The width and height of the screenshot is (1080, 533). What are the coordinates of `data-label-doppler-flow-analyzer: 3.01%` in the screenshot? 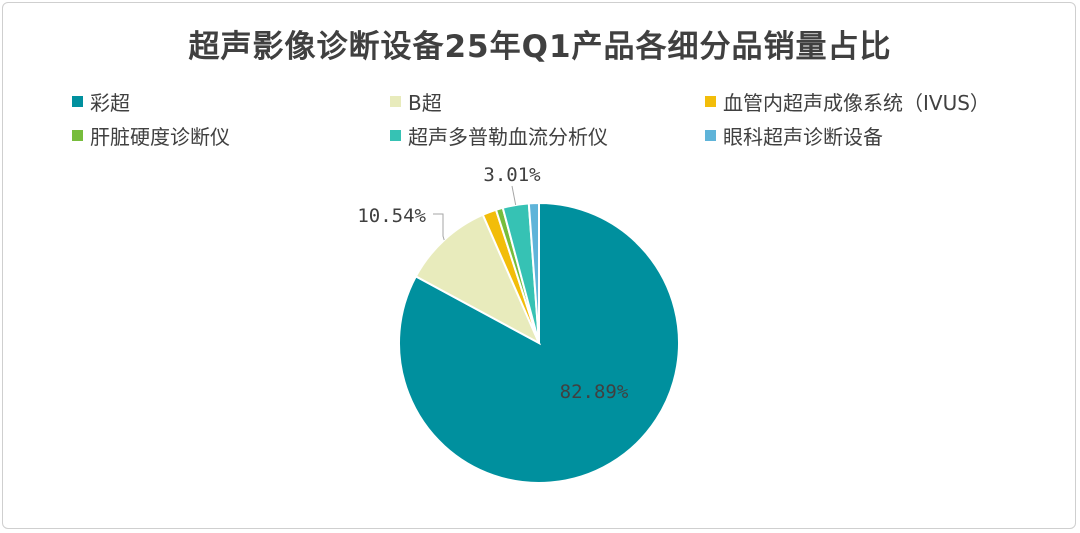 It's located at (512, 175).